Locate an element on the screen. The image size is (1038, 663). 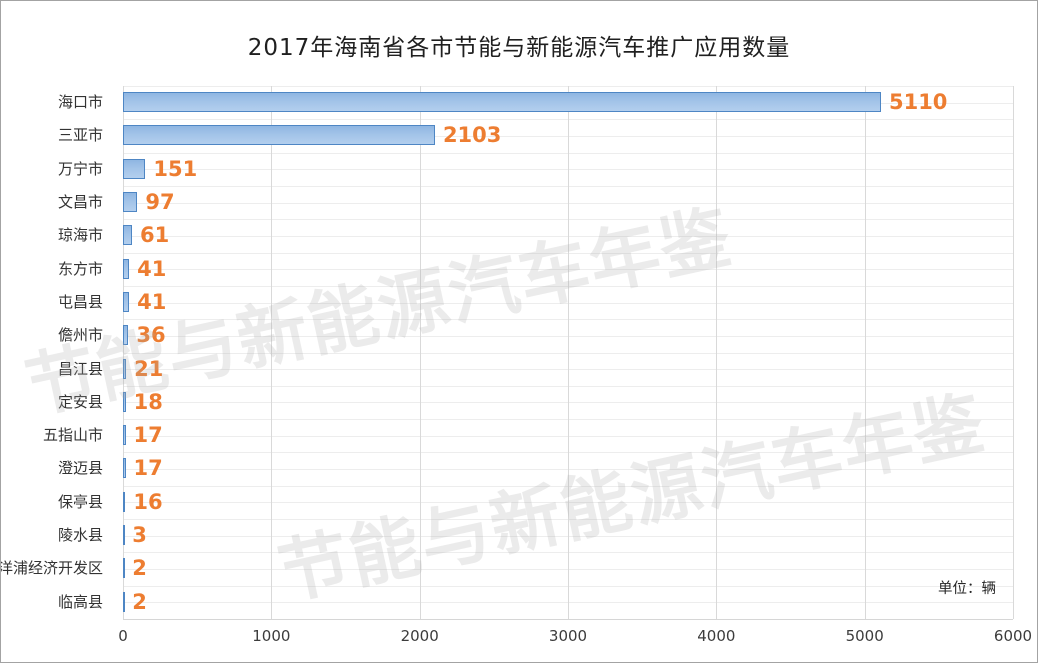
category-label: 三亚市 is located at coordinates (80, 135).